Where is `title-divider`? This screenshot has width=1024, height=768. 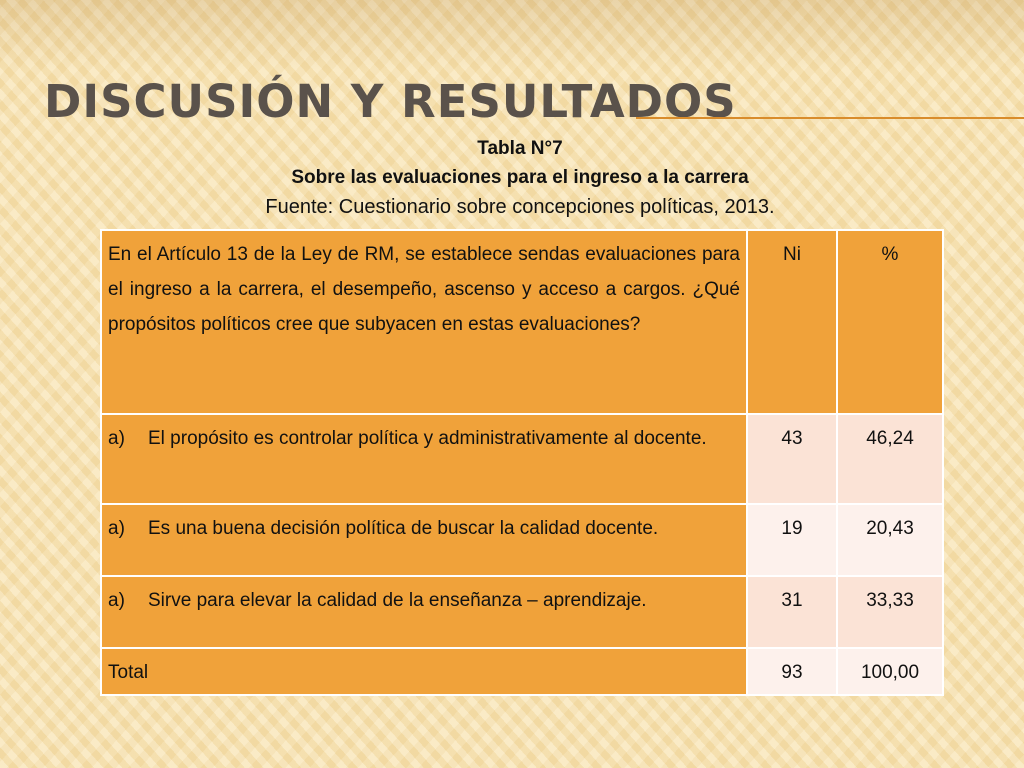 title-divider is located at coordinates (830, 118).